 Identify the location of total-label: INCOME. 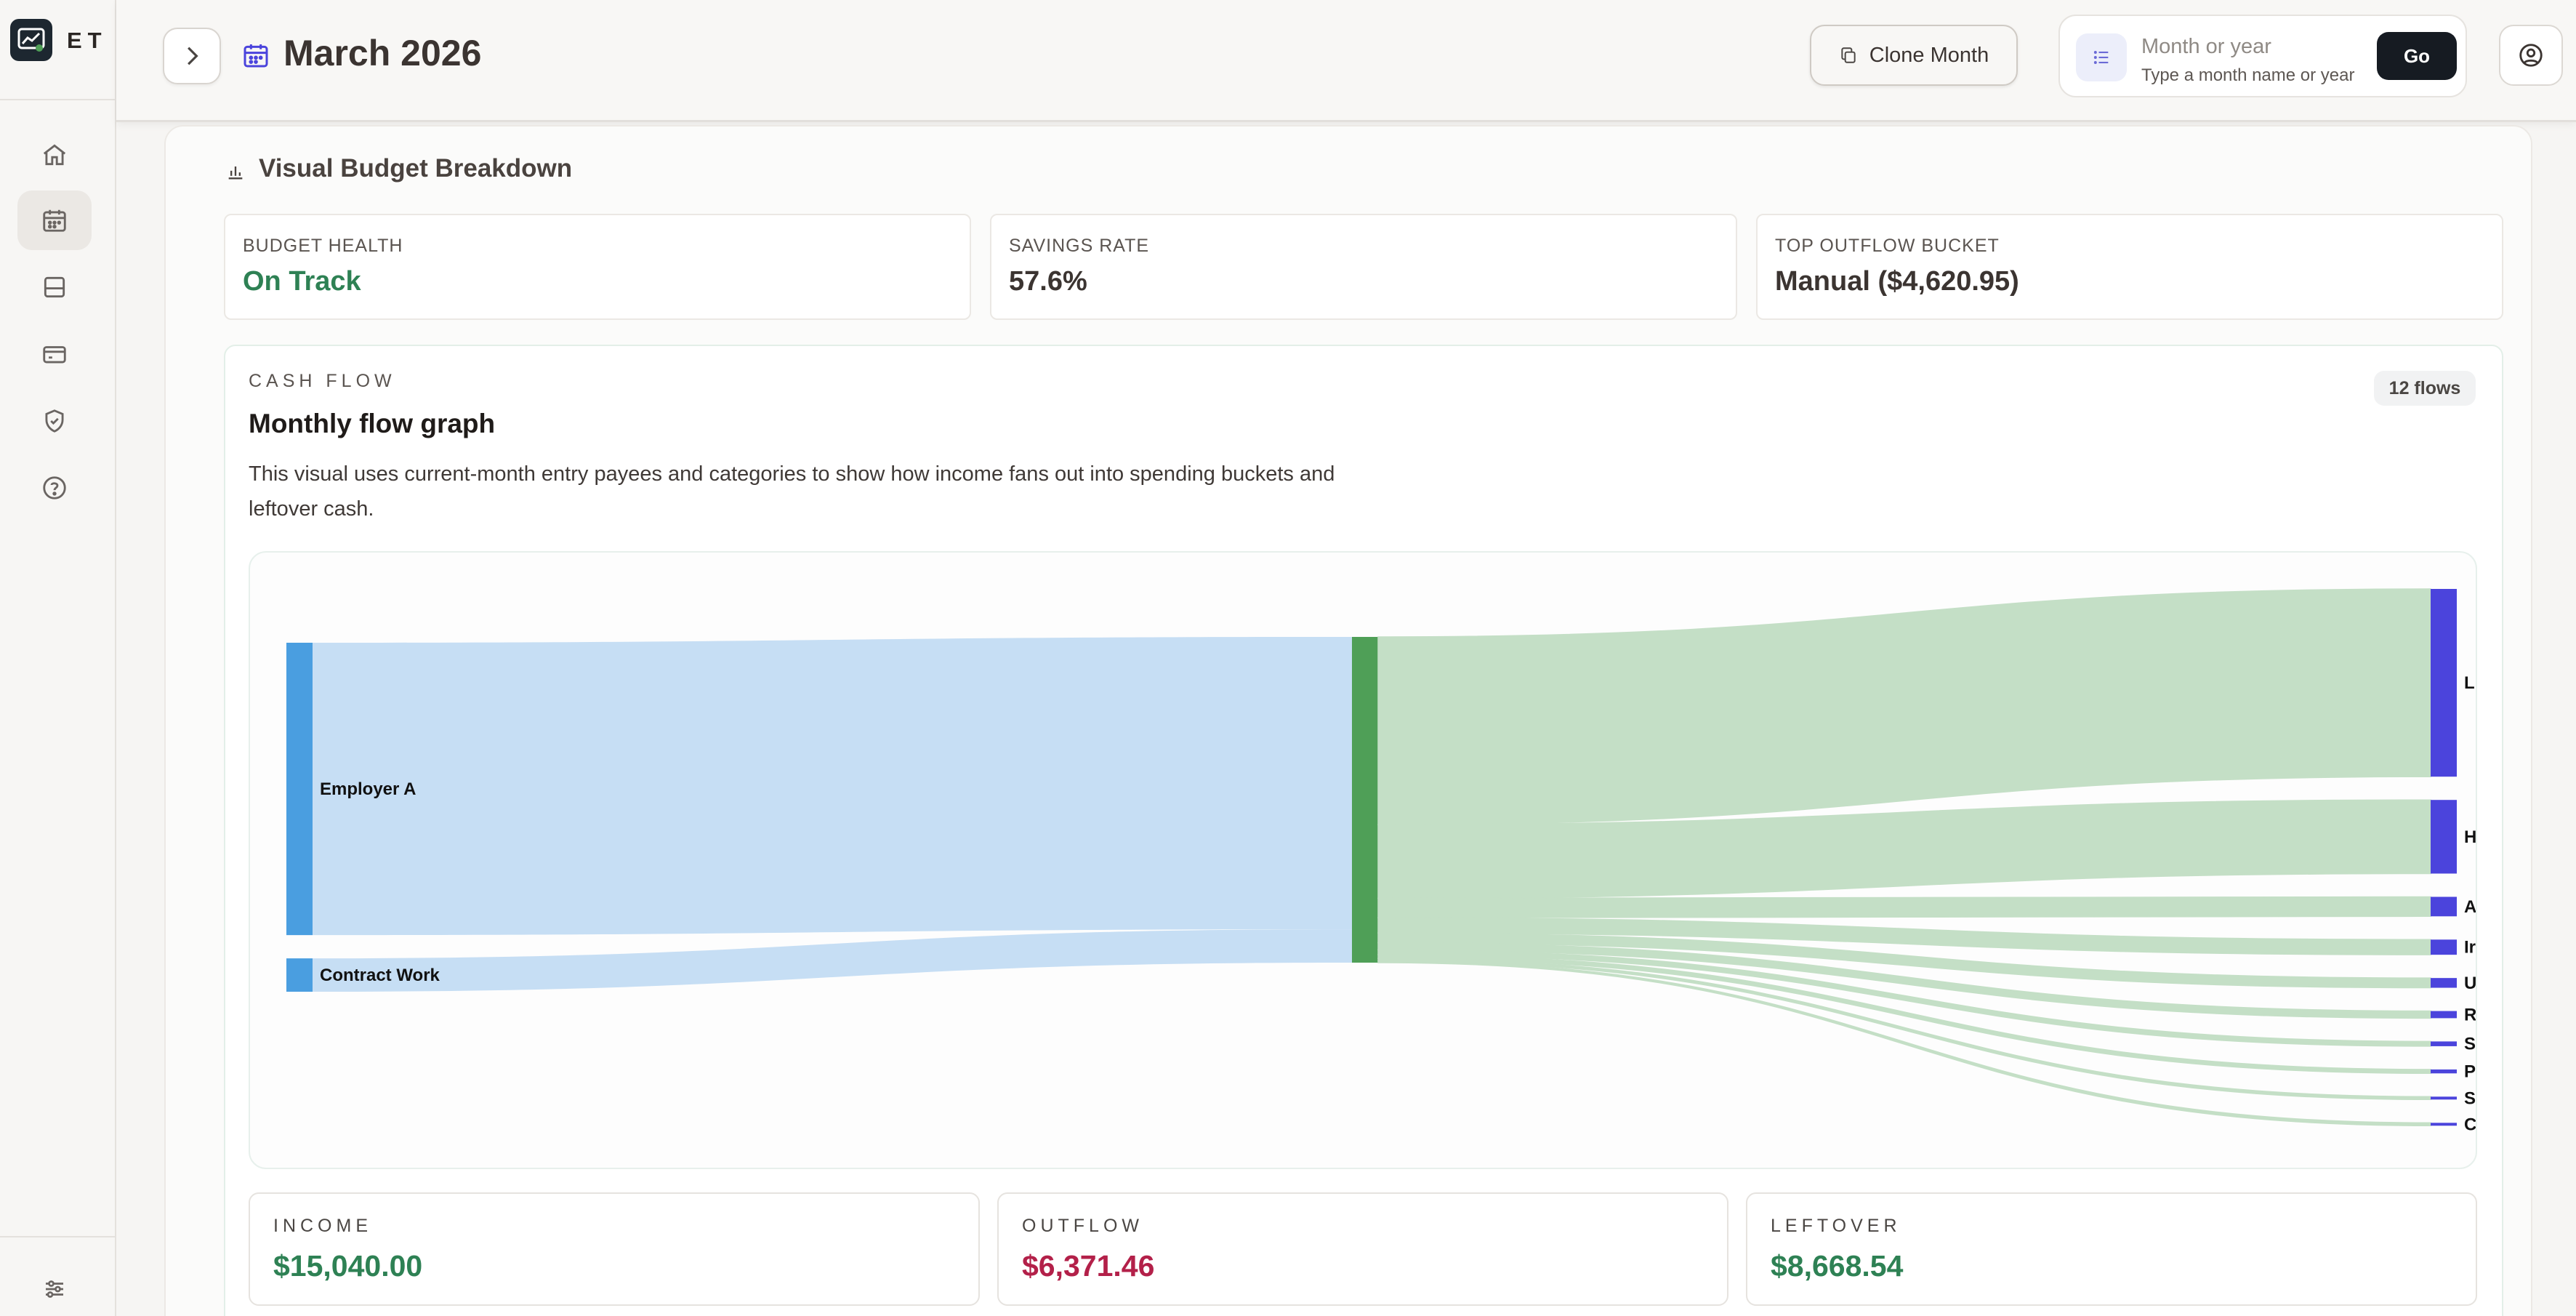
(322, 1226).